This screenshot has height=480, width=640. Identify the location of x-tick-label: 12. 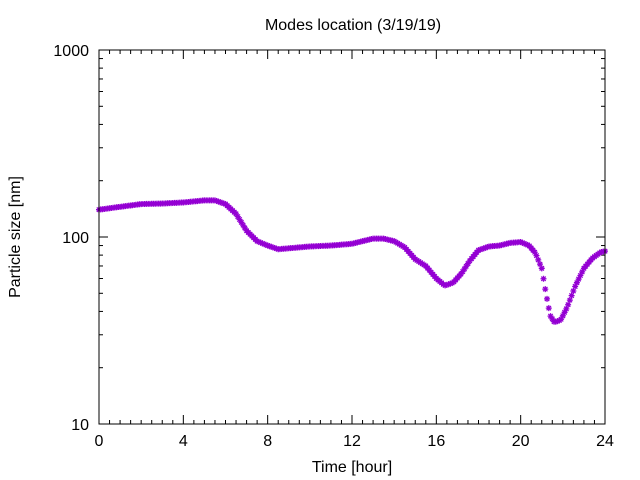
(352, 441).